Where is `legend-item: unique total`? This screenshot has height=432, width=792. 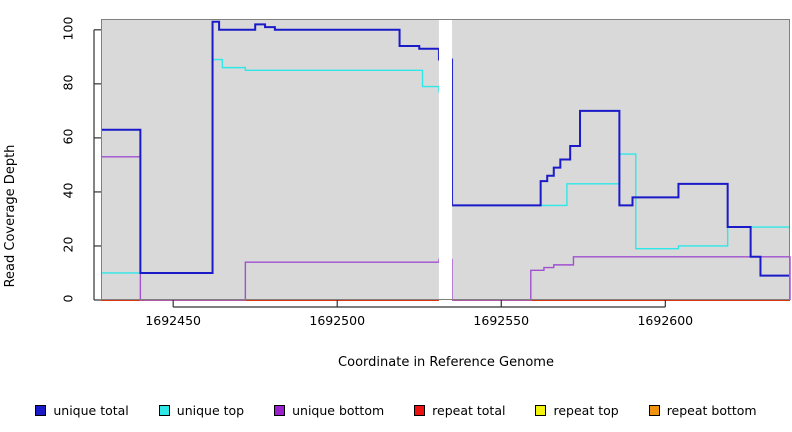 legend-item: unique total is located at coordinates (82, 410).